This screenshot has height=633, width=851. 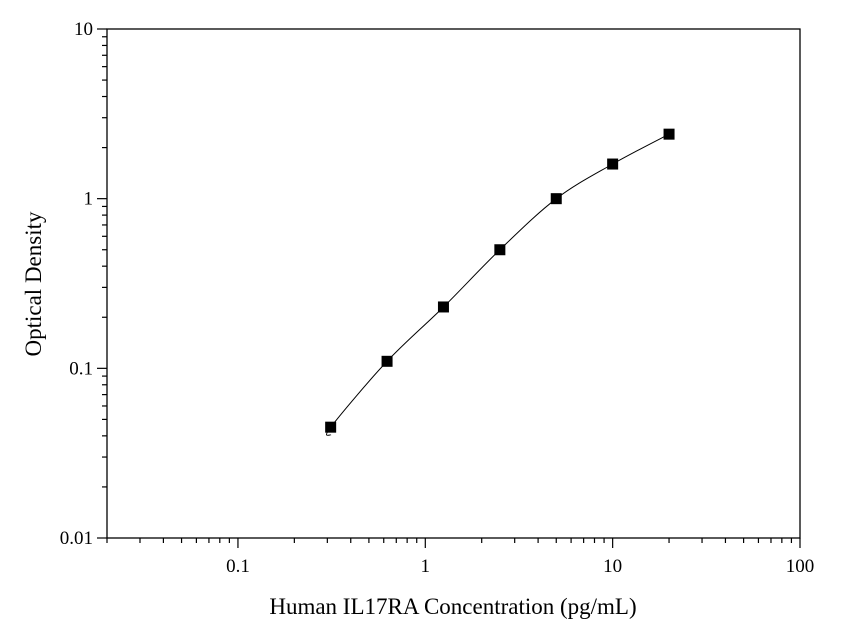 What do you see at coordinates (89, 199) in the screenshot?
I see `y-tick-label: 1` at bounding box center [89, 199].